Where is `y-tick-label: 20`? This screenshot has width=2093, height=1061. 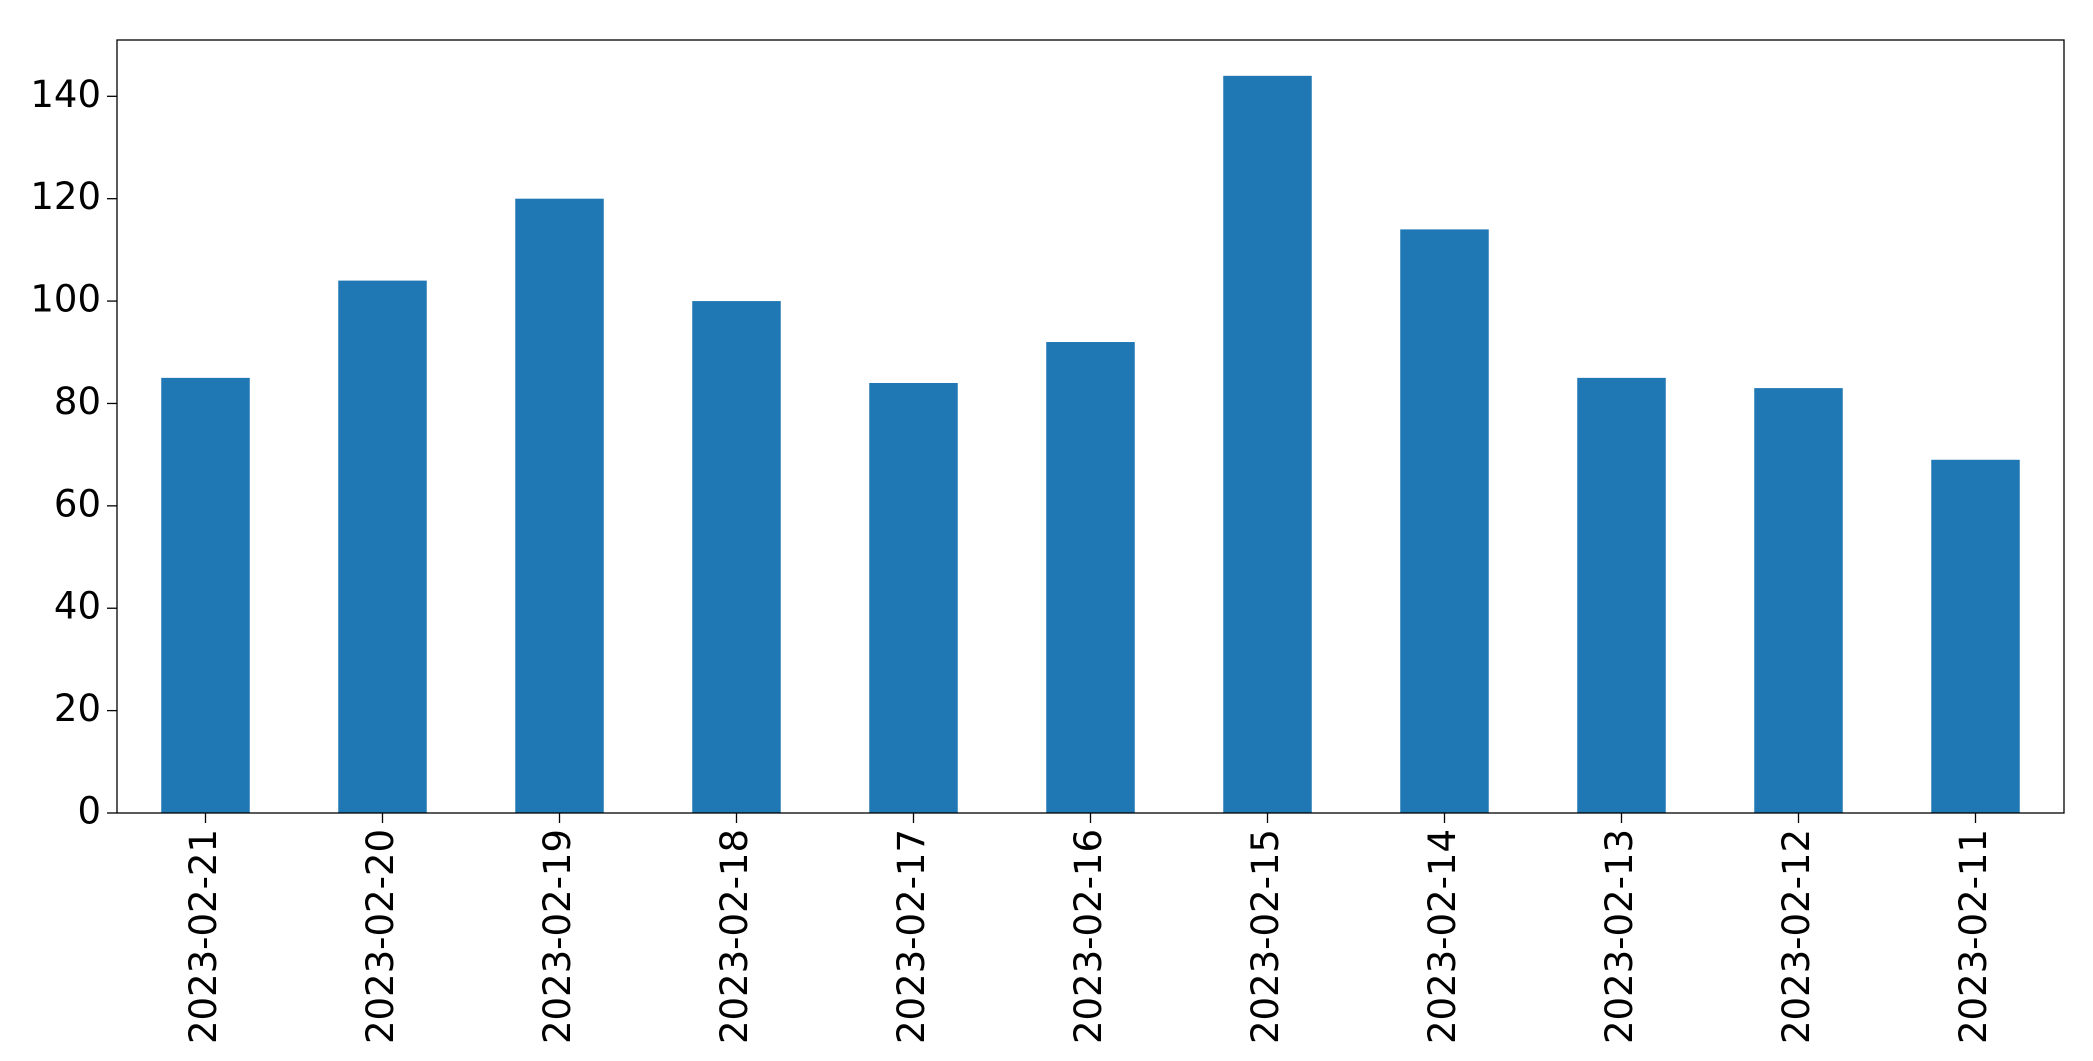 y-tick-label: 20 is located at coordinates (77, 708).